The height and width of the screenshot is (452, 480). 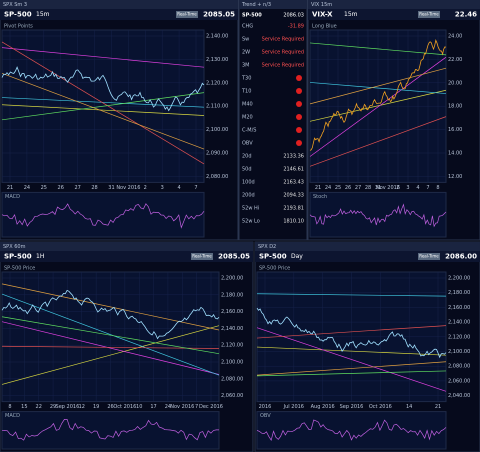 I want to click on x-label: Oct 2016, so click(x=124, y=407).